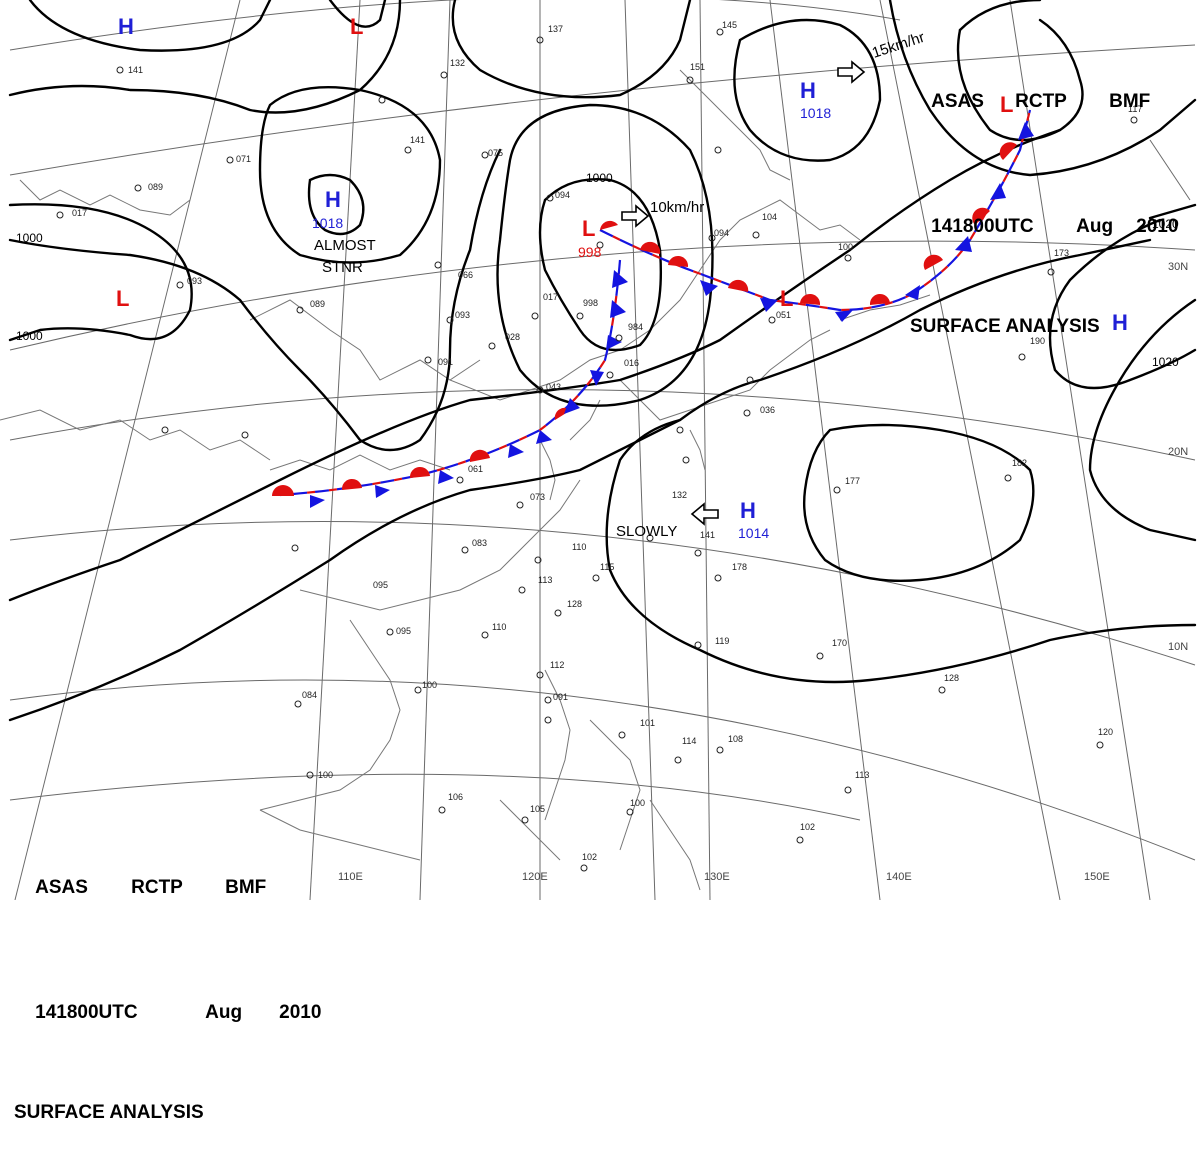  Describe the element at coordinates (535, 877) in the screenshot. I see `lon-label-120e: 120E` at that location.